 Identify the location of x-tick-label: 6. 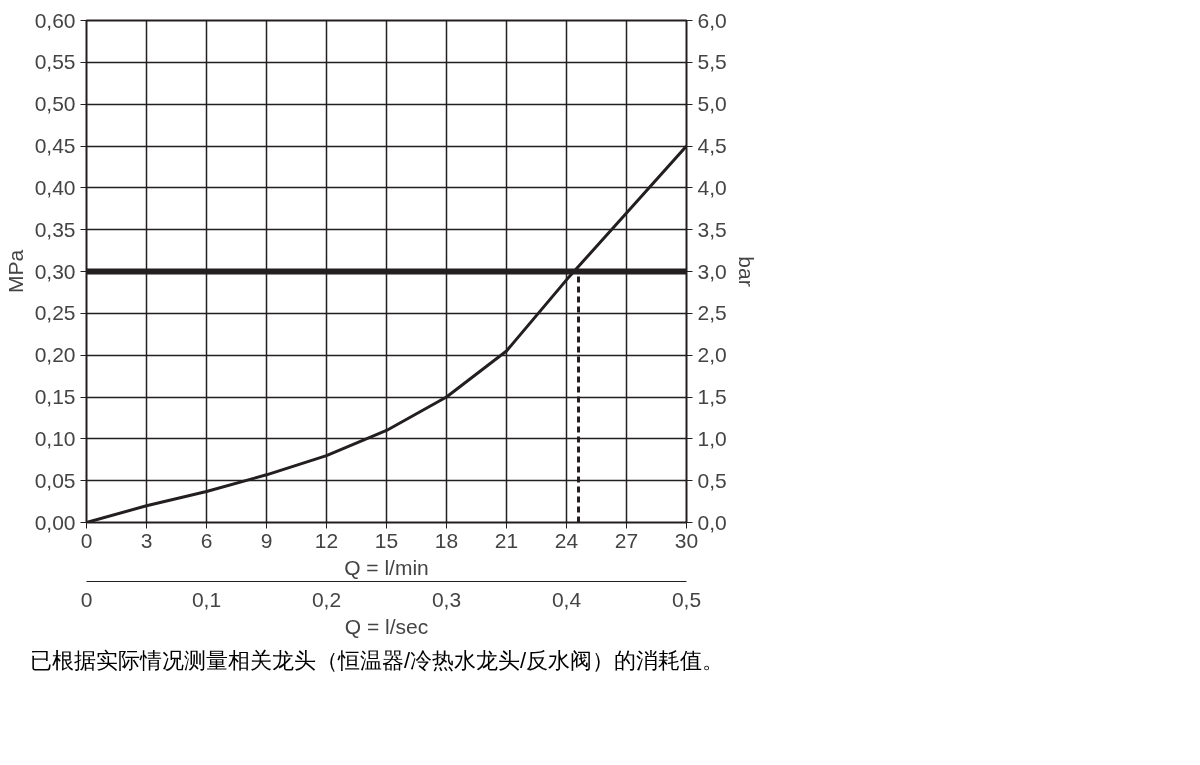
(206, 540).